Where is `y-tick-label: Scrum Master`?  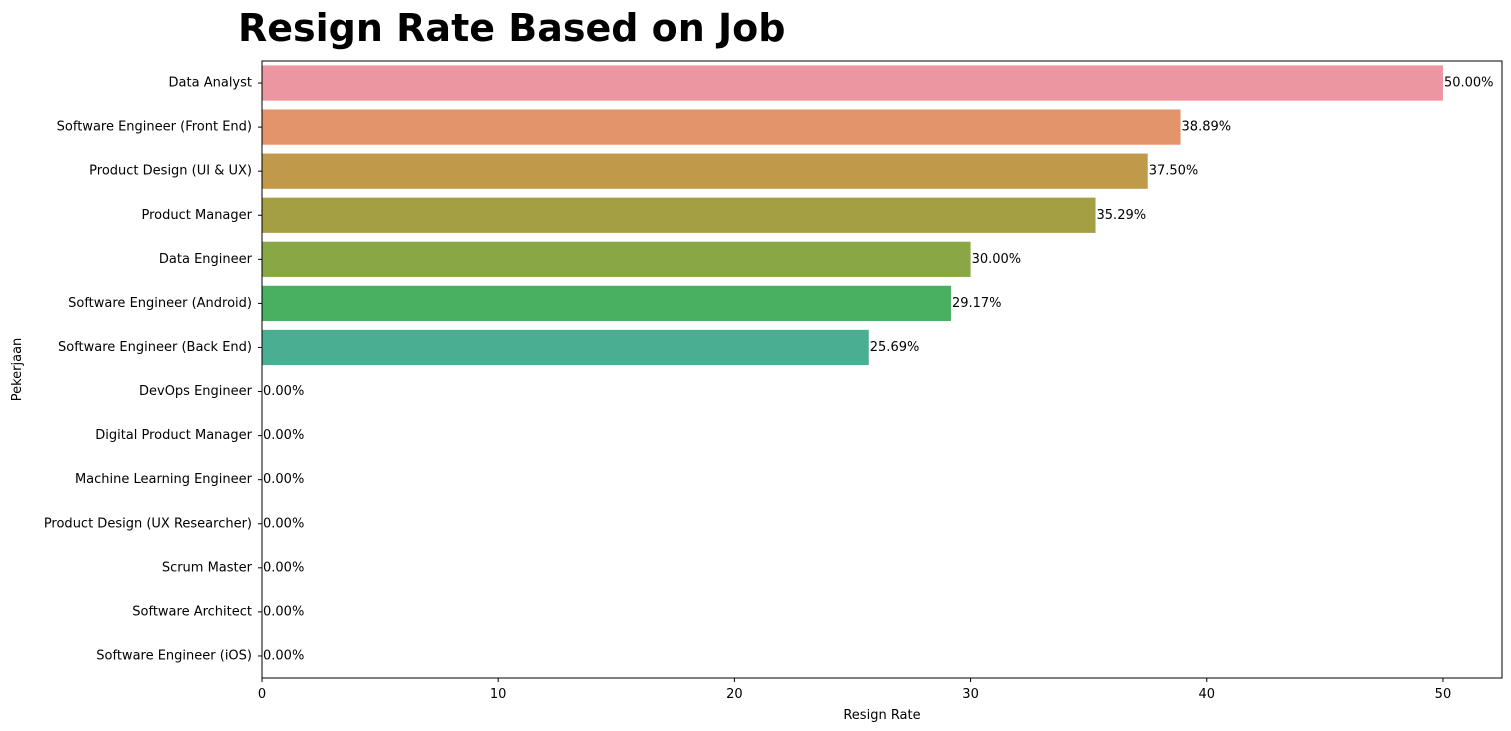 y-tick-label: Scrum Master is located at coordinates (207, 567).